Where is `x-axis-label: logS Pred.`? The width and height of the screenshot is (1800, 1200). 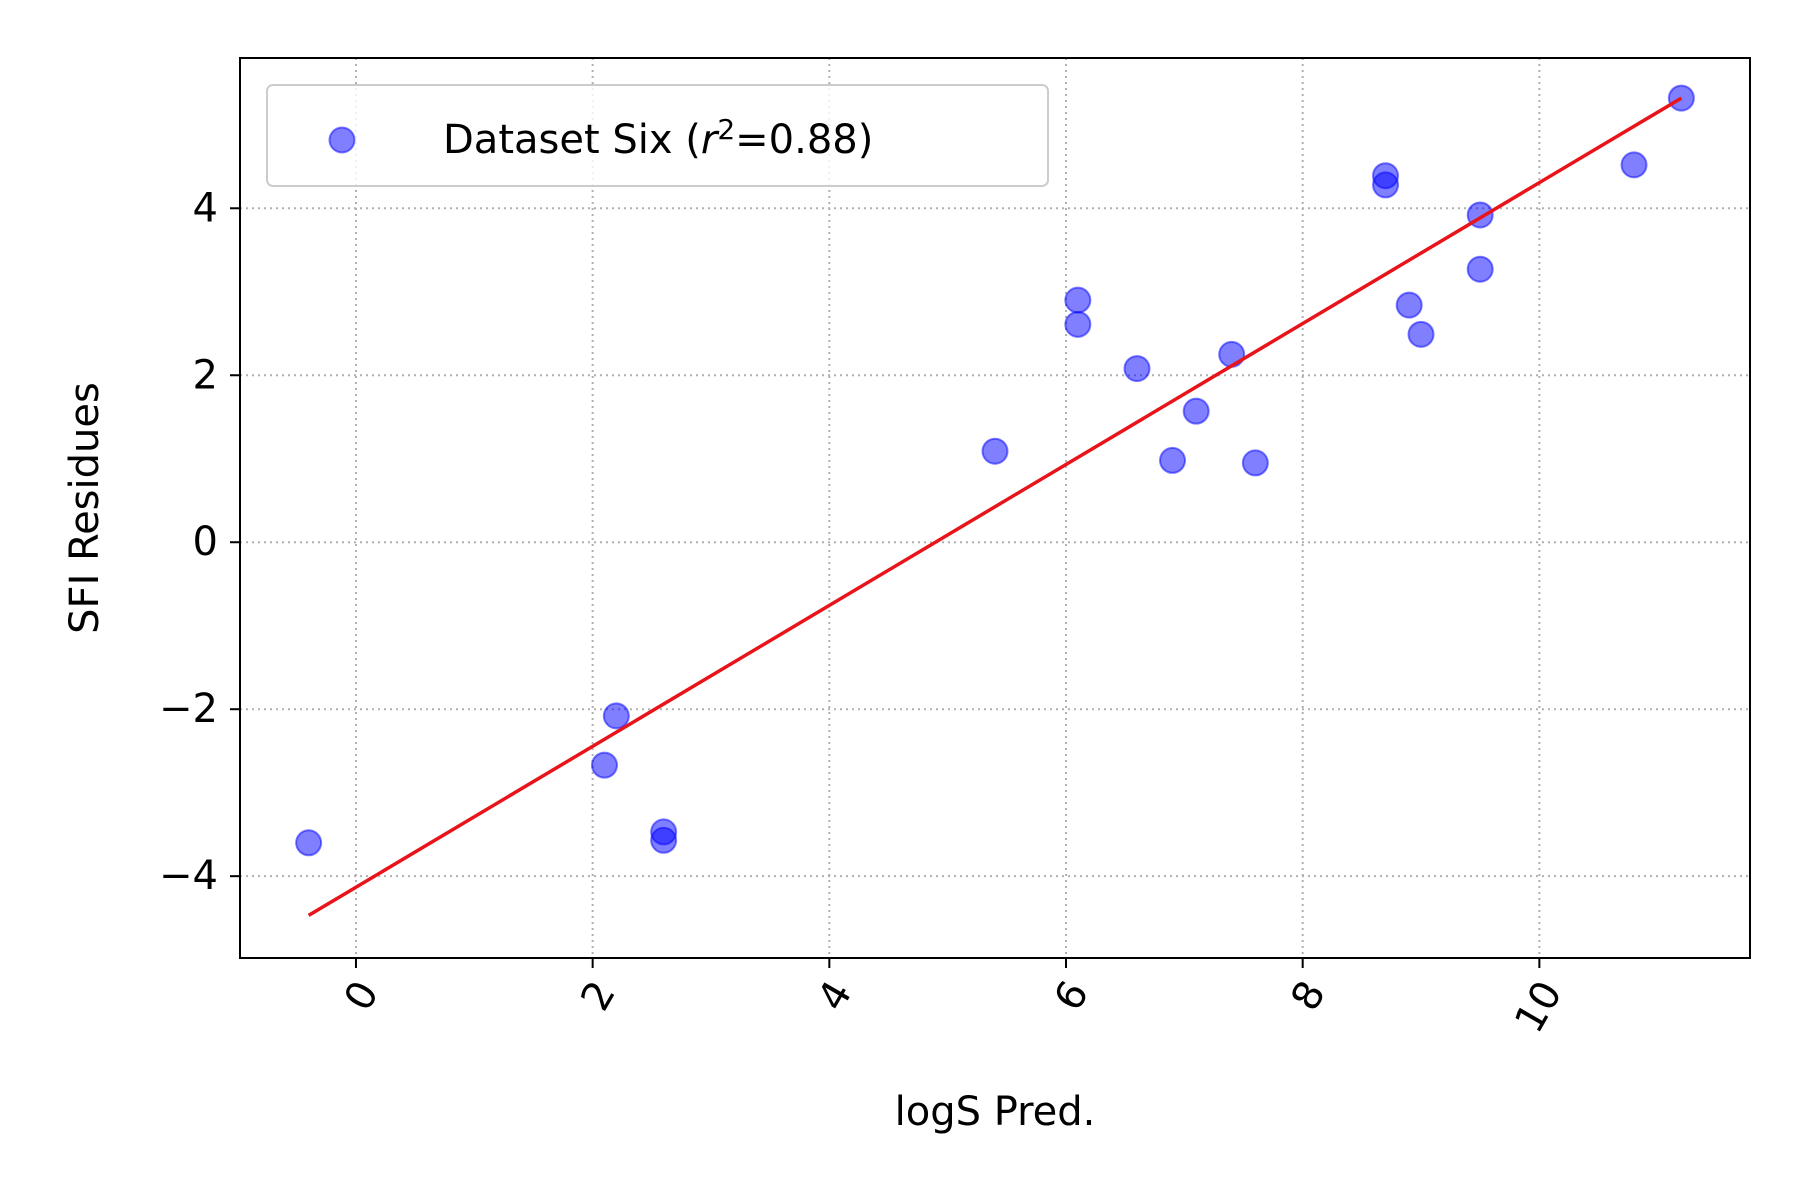 x-axis-label: logS Pred. is located at coordinates (995, 1112).